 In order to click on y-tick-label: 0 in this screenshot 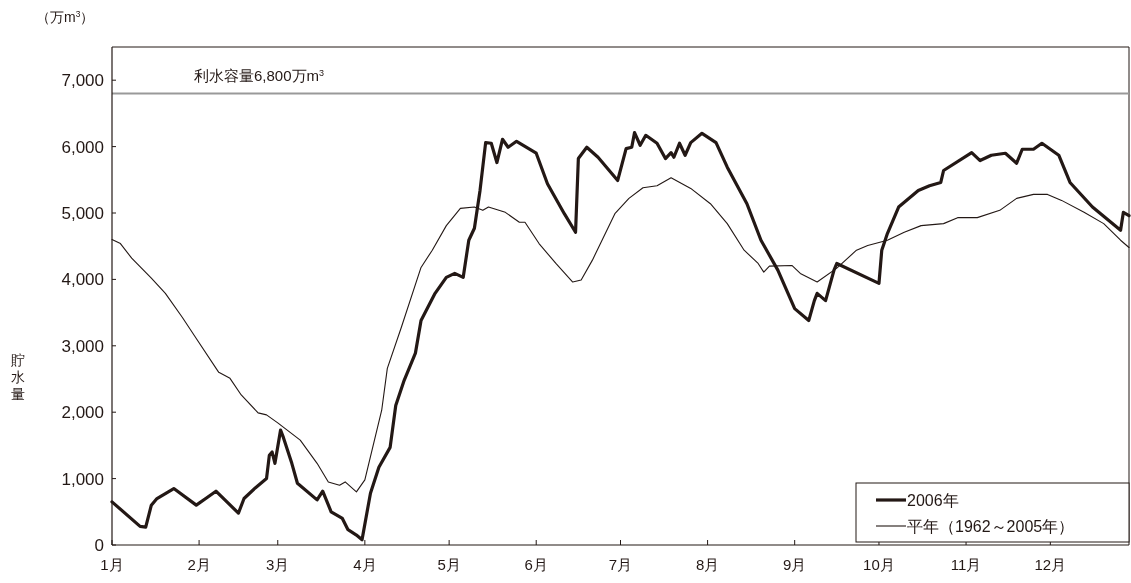, I will do `click(99, 545)`.